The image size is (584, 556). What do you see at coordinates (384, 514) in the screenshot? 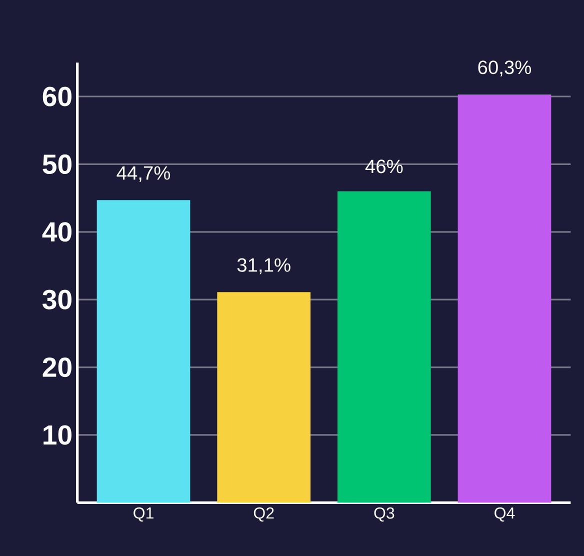
I see `x-tick-label: Q3` at bounding box center [384, 514].